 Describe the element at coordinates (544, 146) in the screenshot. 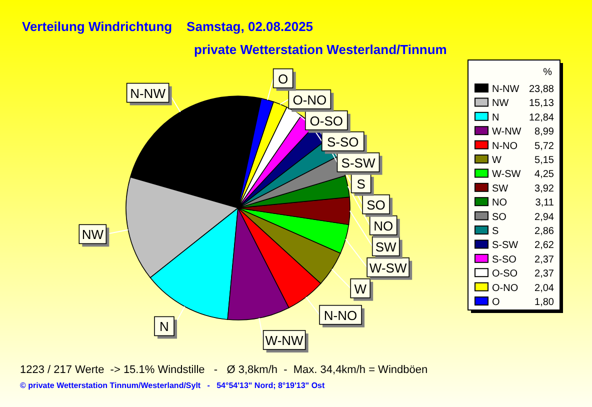

I see `data-label: 5,72` at that location.